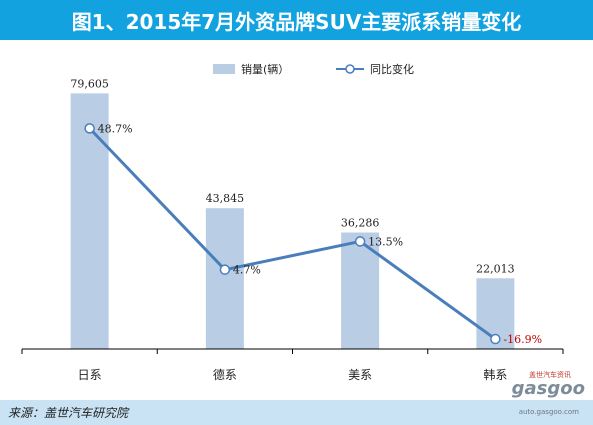 This screenshot has height=425, width=593. I want to click on bar-value-label-4: 22,013, so click(495, 268).